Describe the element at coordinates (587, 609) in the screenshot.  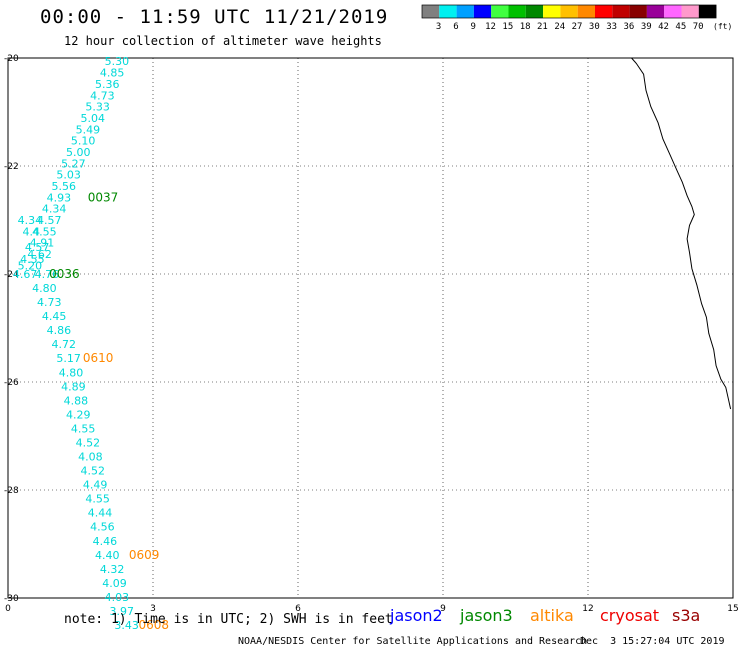
I see `x-tick-label: 12` at that location.